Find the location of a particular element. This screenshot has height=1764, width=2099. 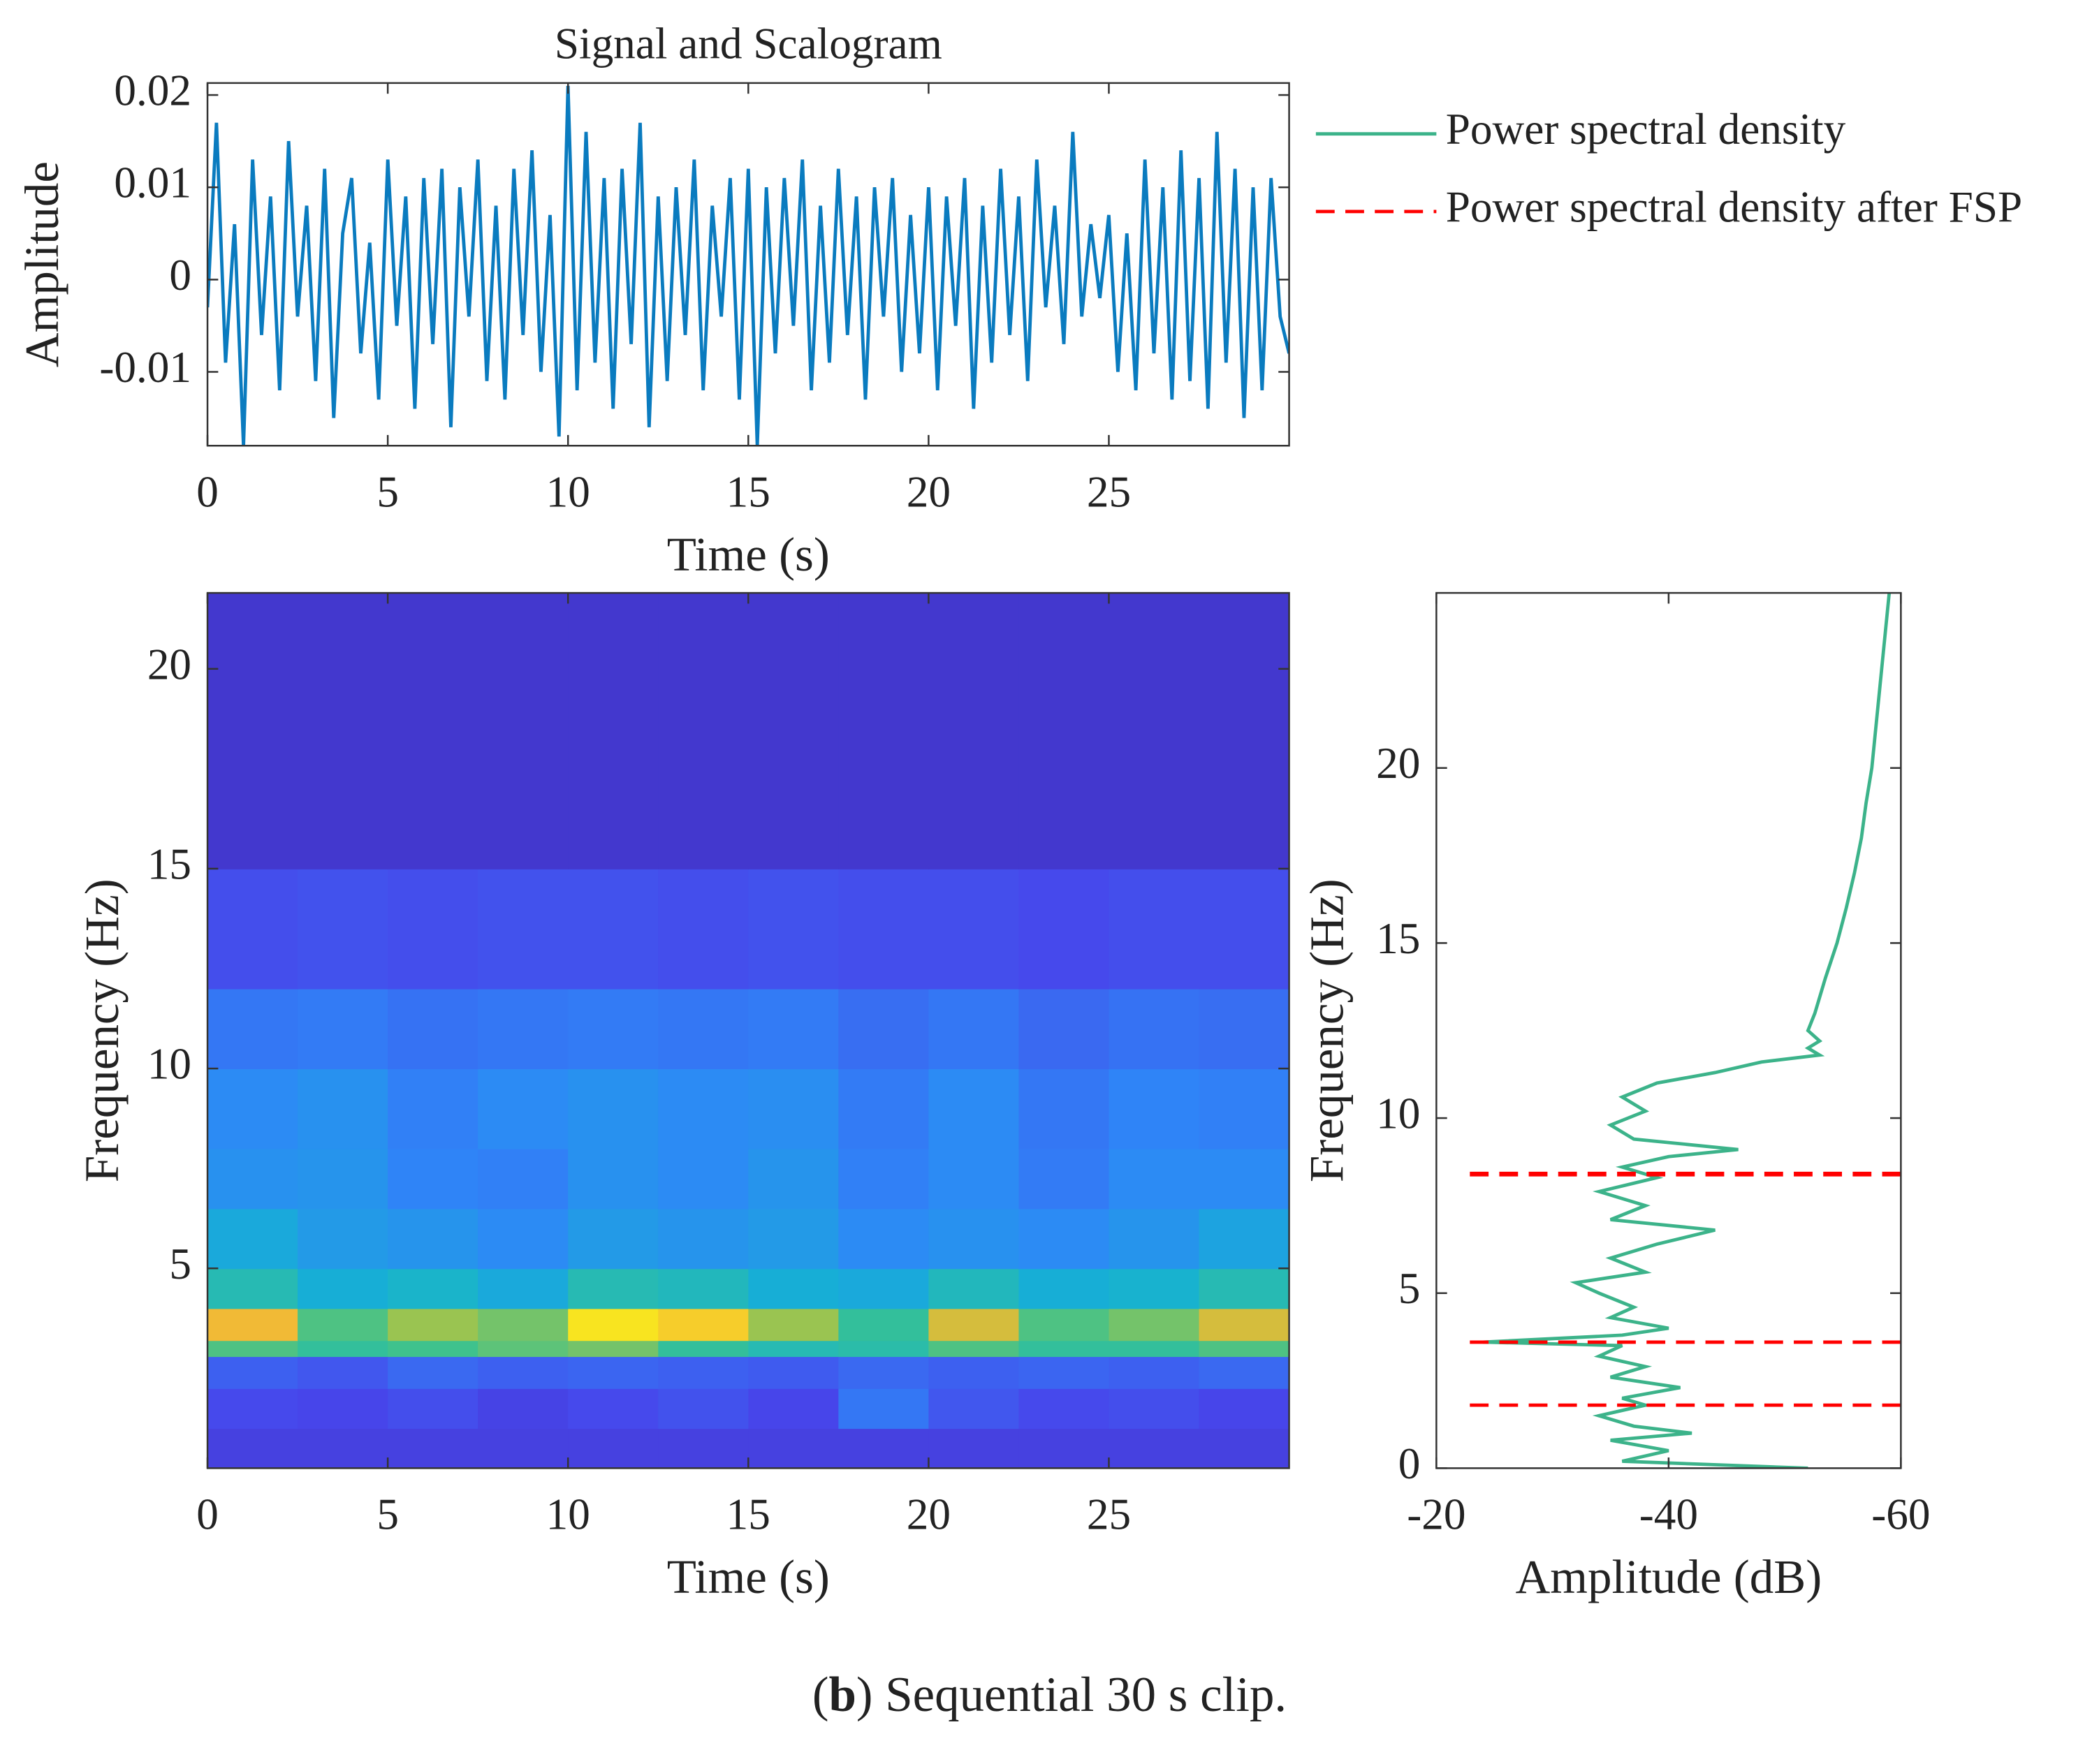

y-axis-label: Amplitude is located at coordinates (42, 264).